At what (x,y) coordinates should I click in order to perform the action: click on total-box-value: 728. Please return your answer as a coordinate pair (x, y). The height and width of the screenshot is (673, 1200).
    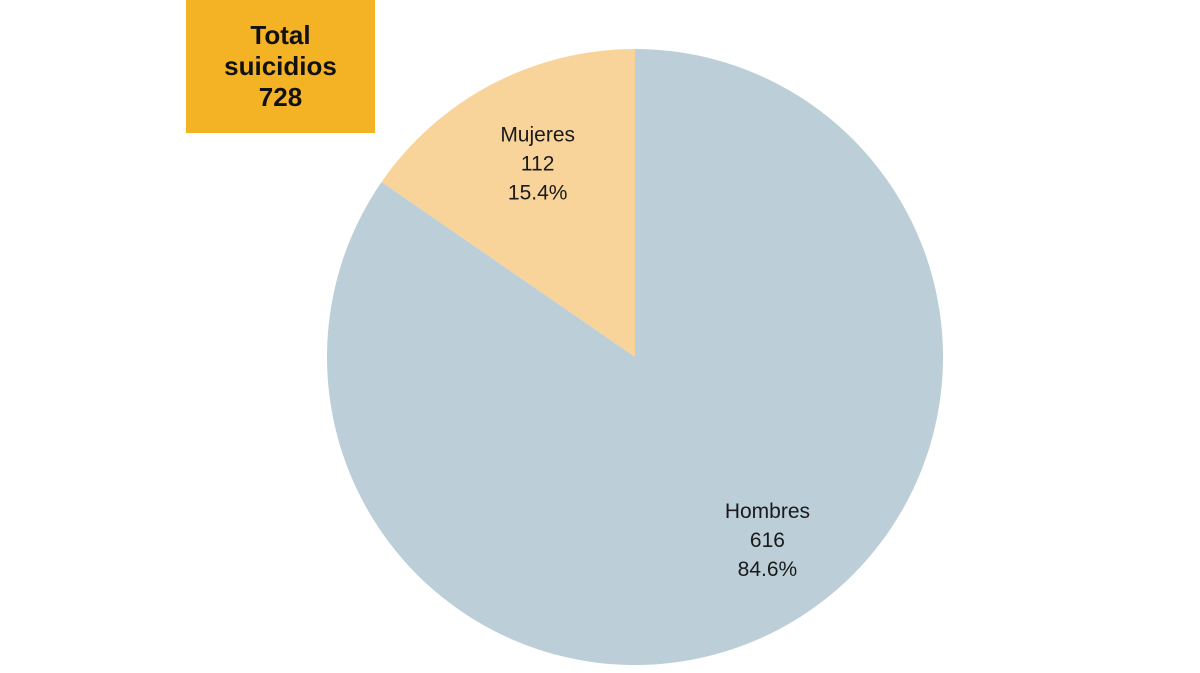
    Looking at the image, I should click on (280, 97).